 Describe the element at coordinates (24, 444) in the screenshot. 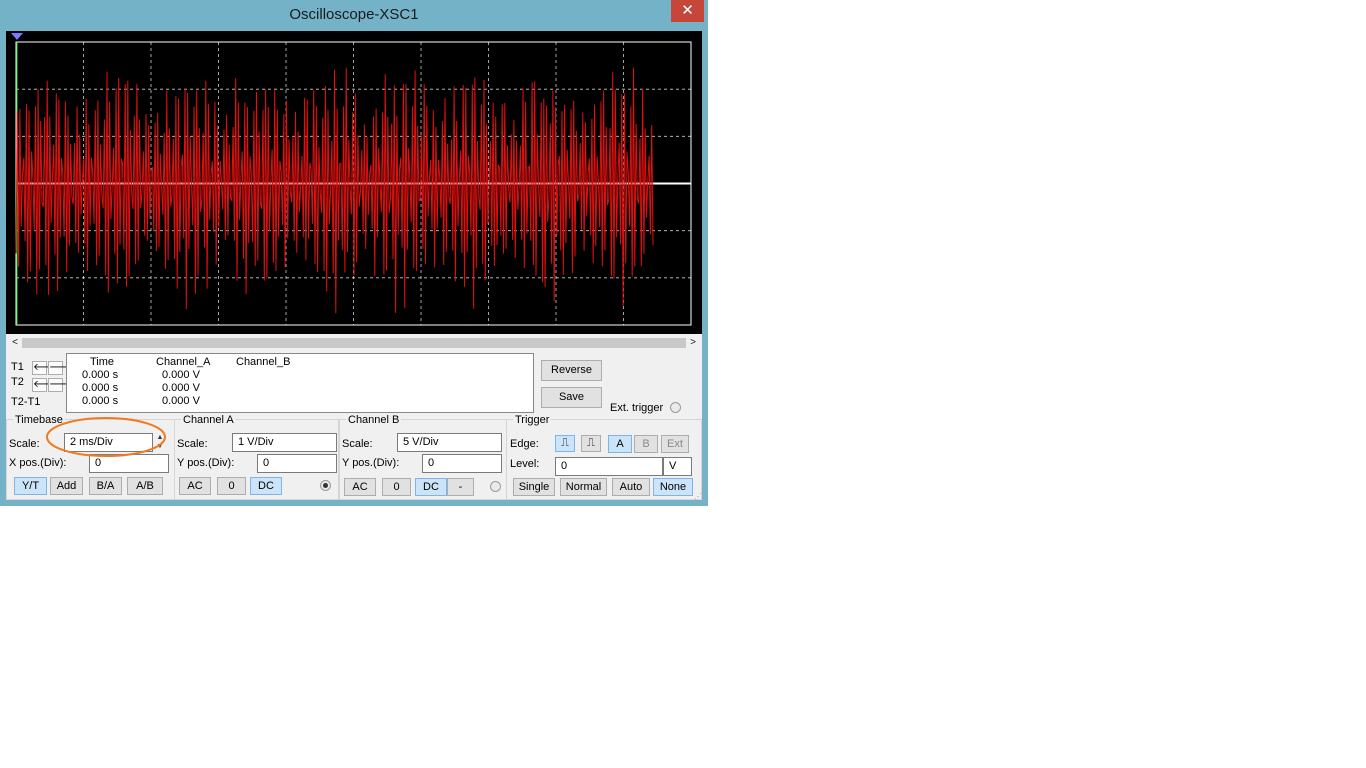

I see `timebase-scale-label: Scale:` at that location.